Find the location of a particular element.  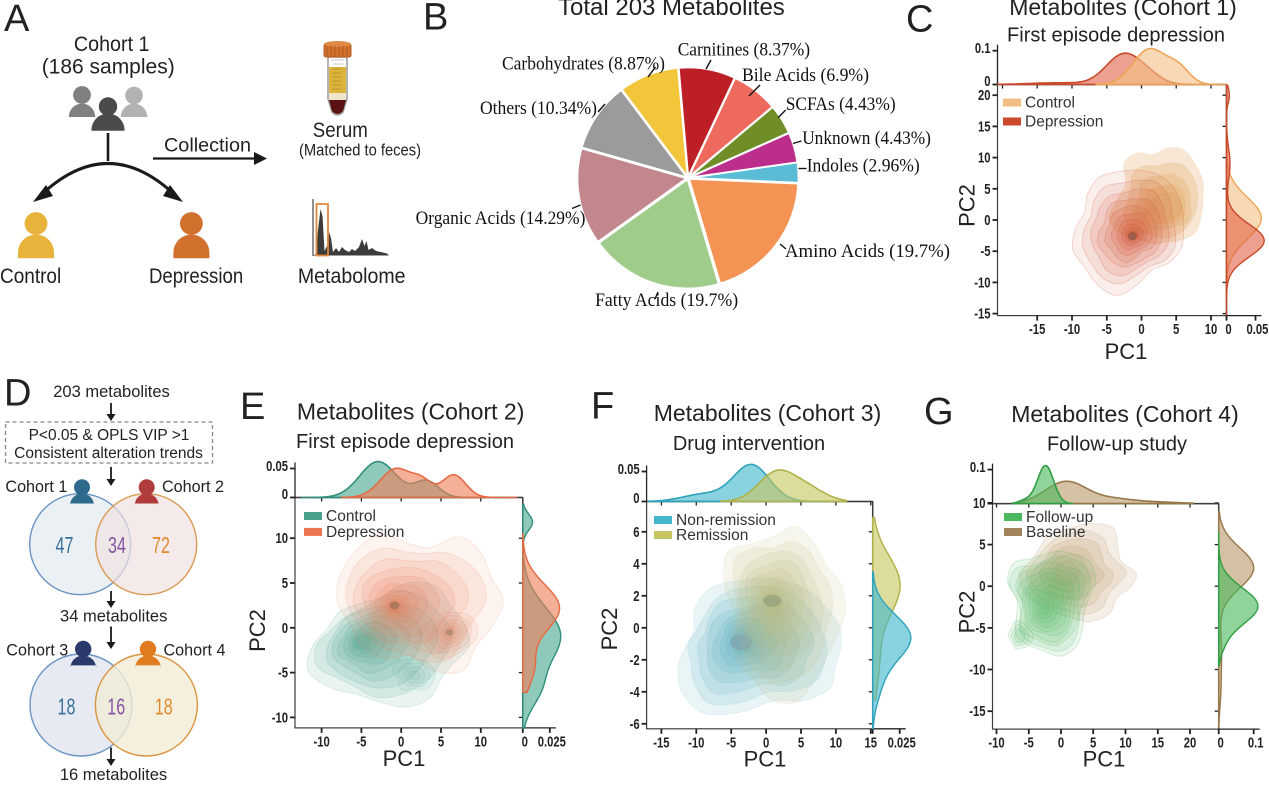

svg-text: Follow-up study is located at coordinates (1117, 445).